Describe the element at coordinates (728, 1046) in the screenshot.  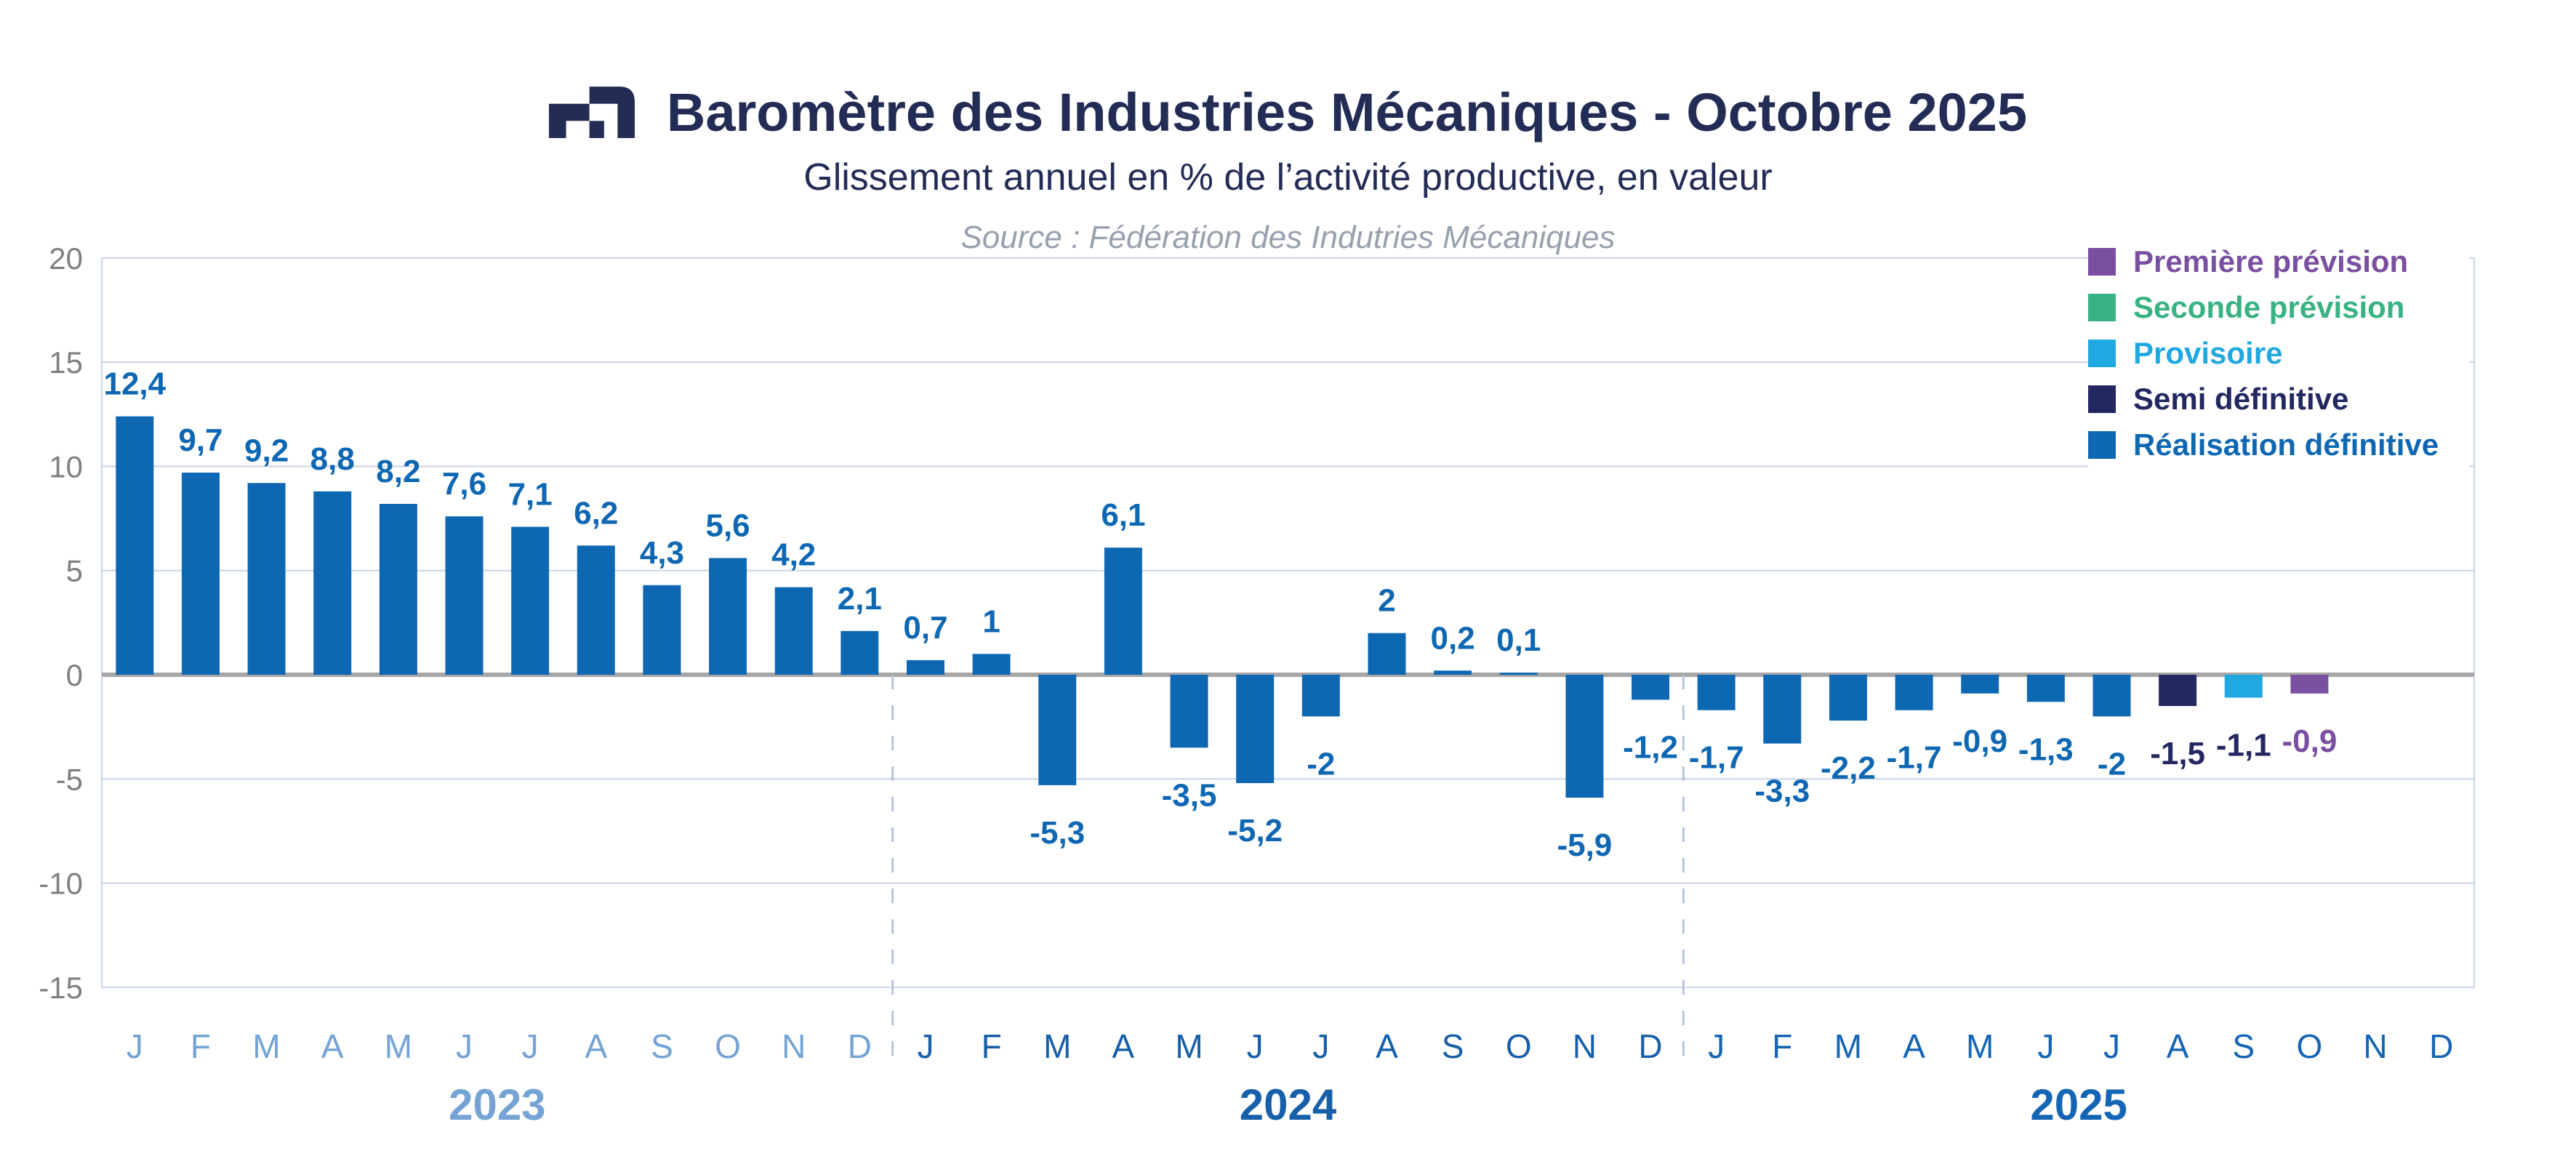
I see `month-label-2023-9: O` at that location.